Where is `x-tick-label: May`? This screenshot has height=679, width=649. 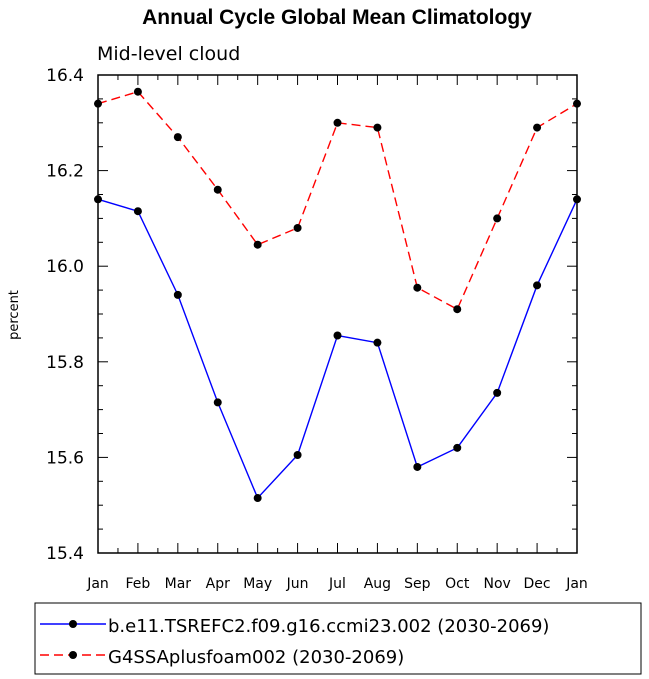
x-tick-label: May is located at coordinates (257, 584).